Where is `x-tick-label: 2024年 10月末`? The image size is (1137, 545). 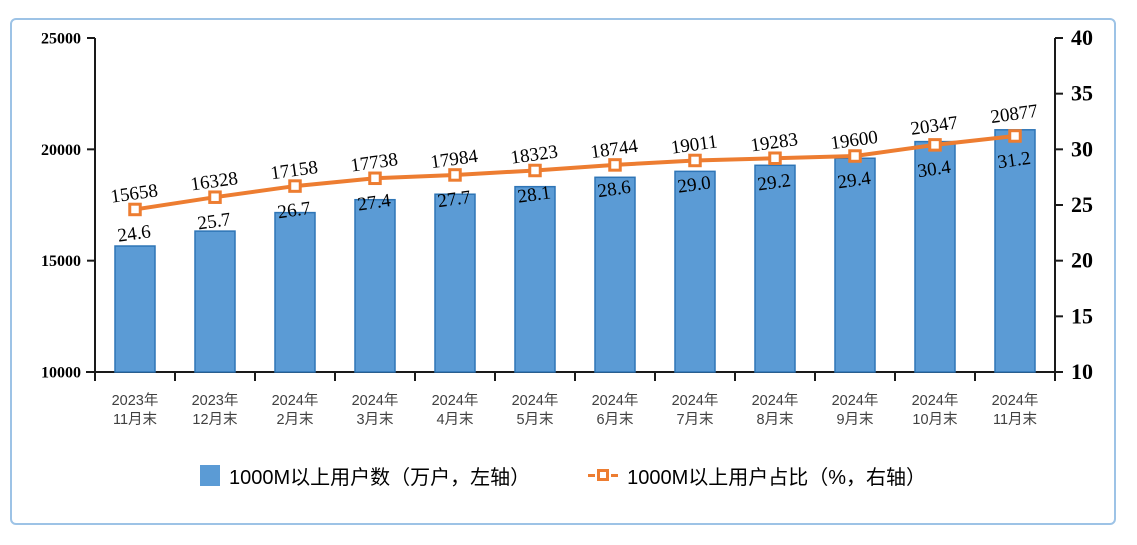
x-tick-label: 2024年 10月末 is located at coordinates (935, 410).